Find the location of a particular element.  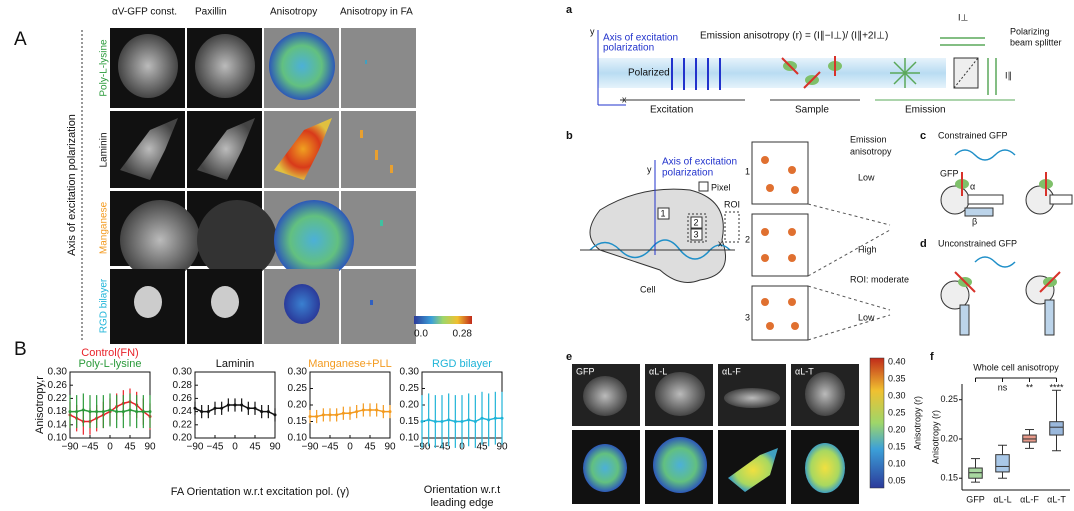

y-tick-label: 0.26 is located at coordinates (183, 398).